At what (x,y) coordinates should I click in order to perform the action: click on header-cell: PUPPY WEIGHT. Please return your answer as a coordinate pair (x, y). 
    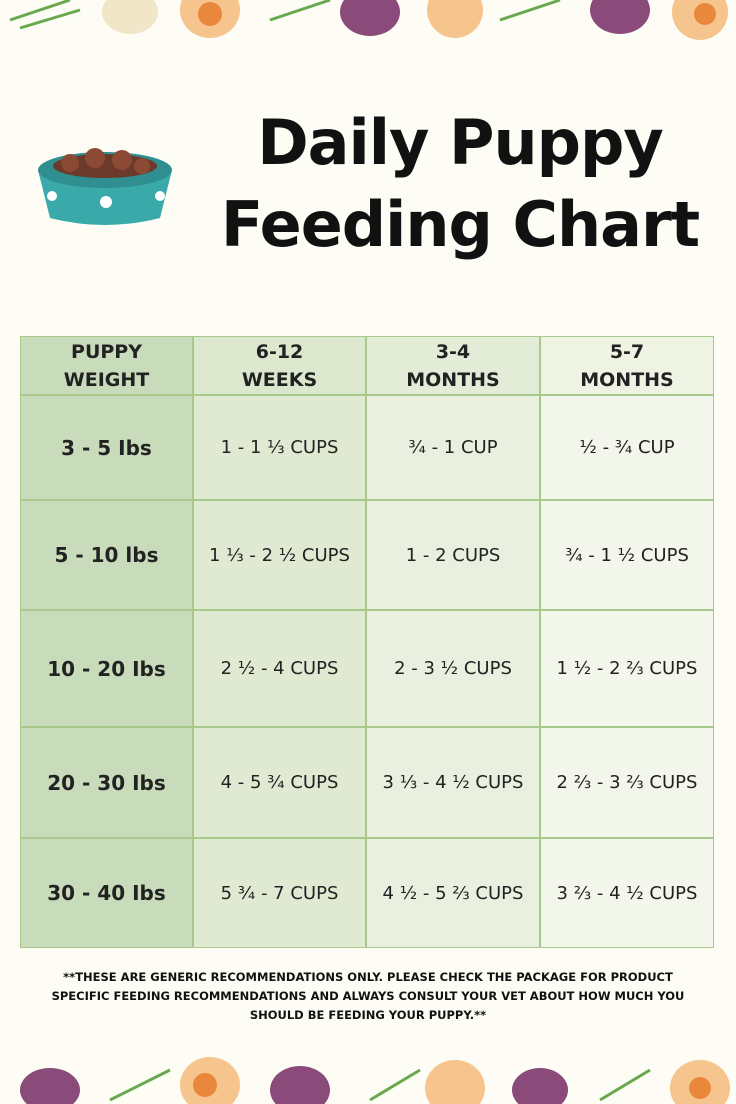
    Looking at the image, I should click on (106, 365).